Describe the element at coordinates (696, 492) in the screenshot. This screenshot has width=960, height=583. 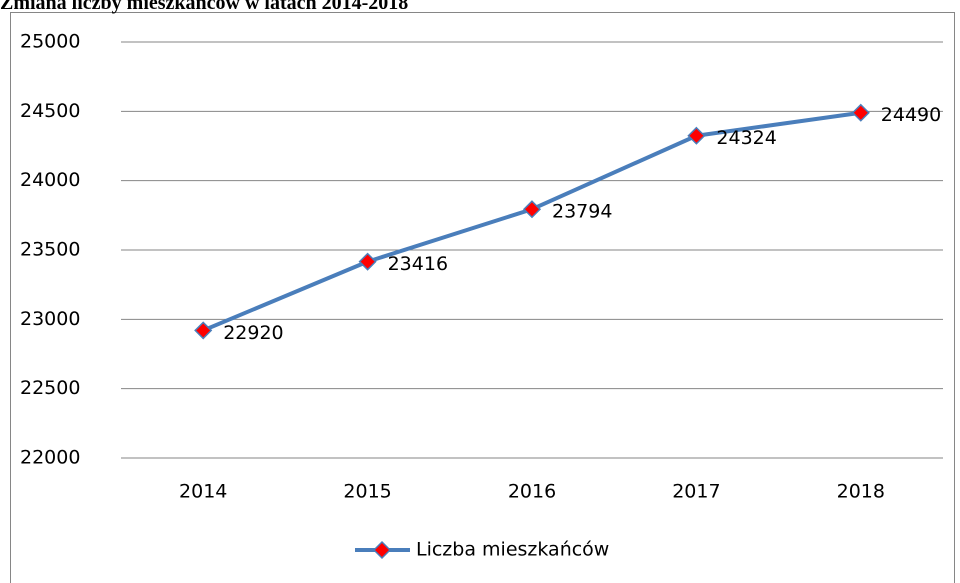
I see `x-tick-label: 2017` at that location.